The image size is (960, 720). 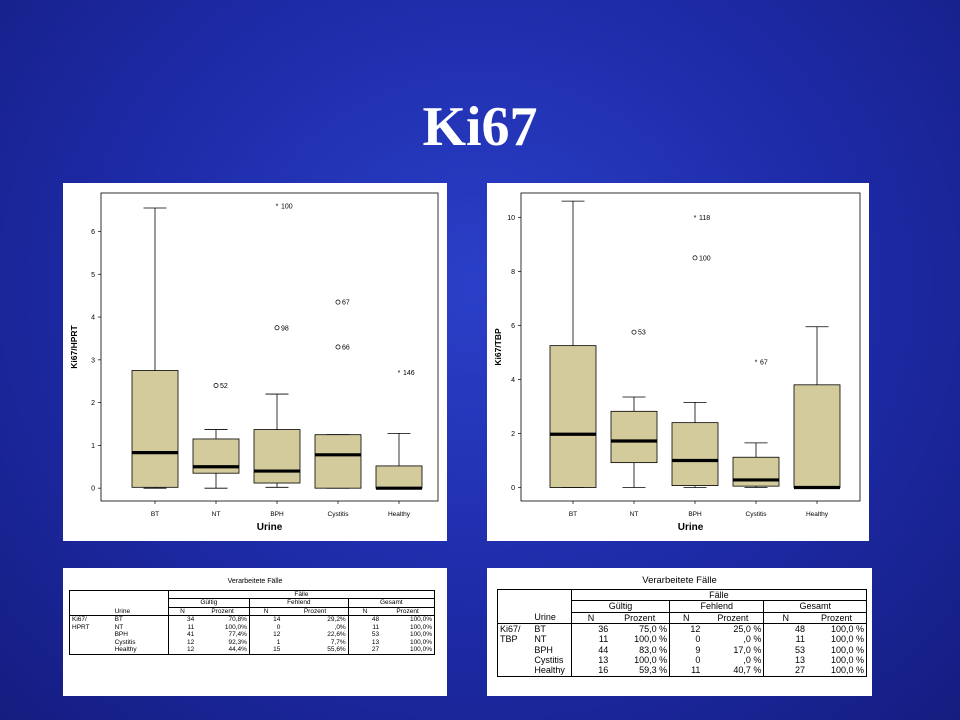 I want to click on outlier-label: 118, so click(x=704, y=218).